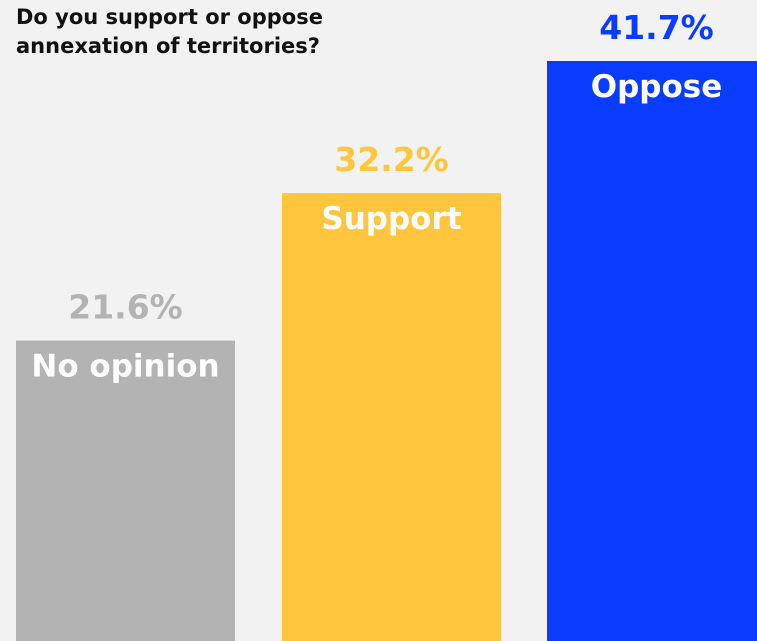 This screenshot has width=757, height=641. I want to click on category-label-no-opinion: No opinion, so click(125, 367).